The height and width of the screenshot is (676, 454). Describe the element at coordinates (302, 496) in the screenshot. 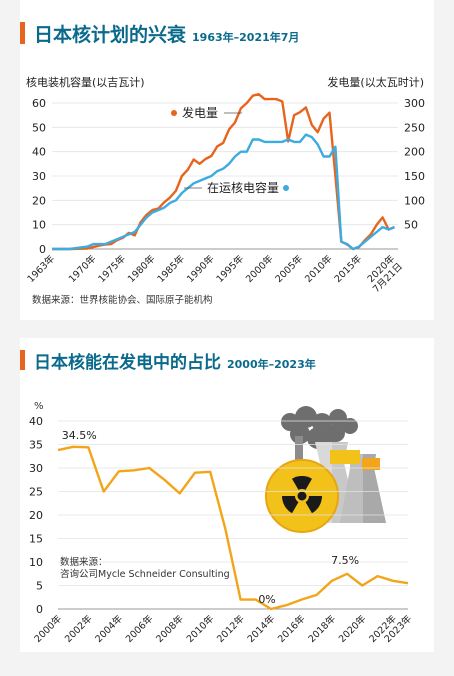

I see `radiation-warning-icon` at that location.